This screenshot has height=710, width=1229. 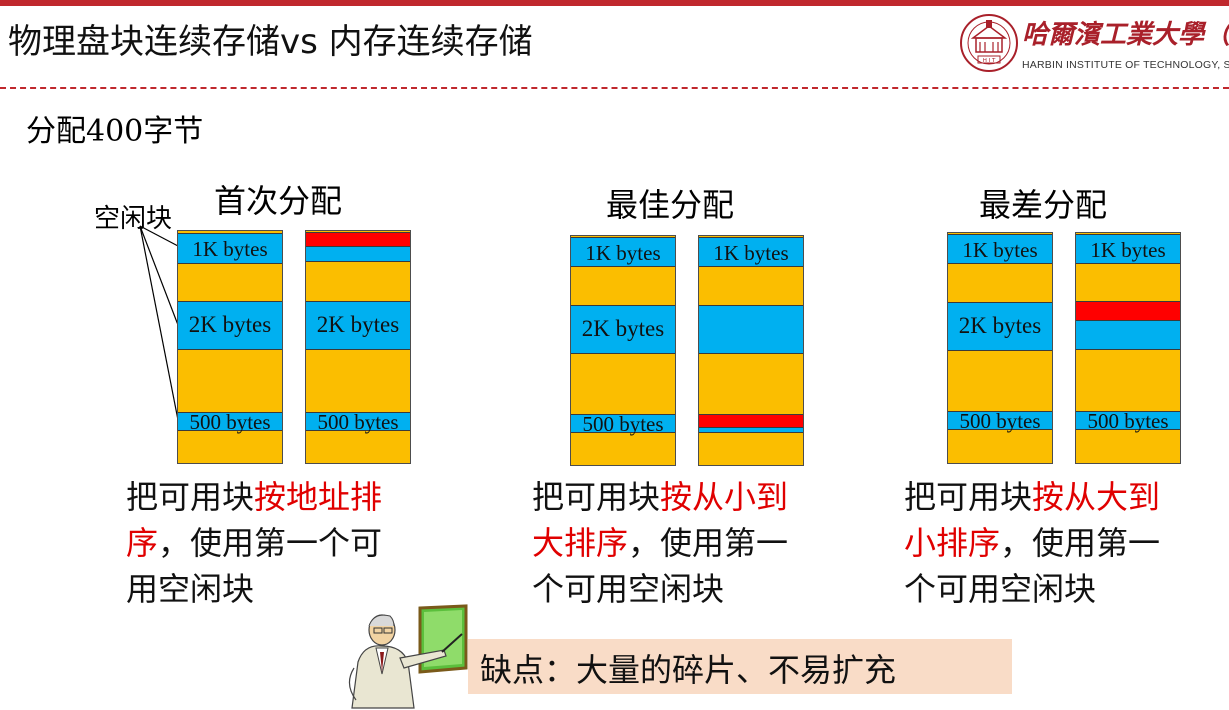 What do you see at coordinates (614, 88) in the screenshot?
I see `title-divider` at bounding box center [614, 88].